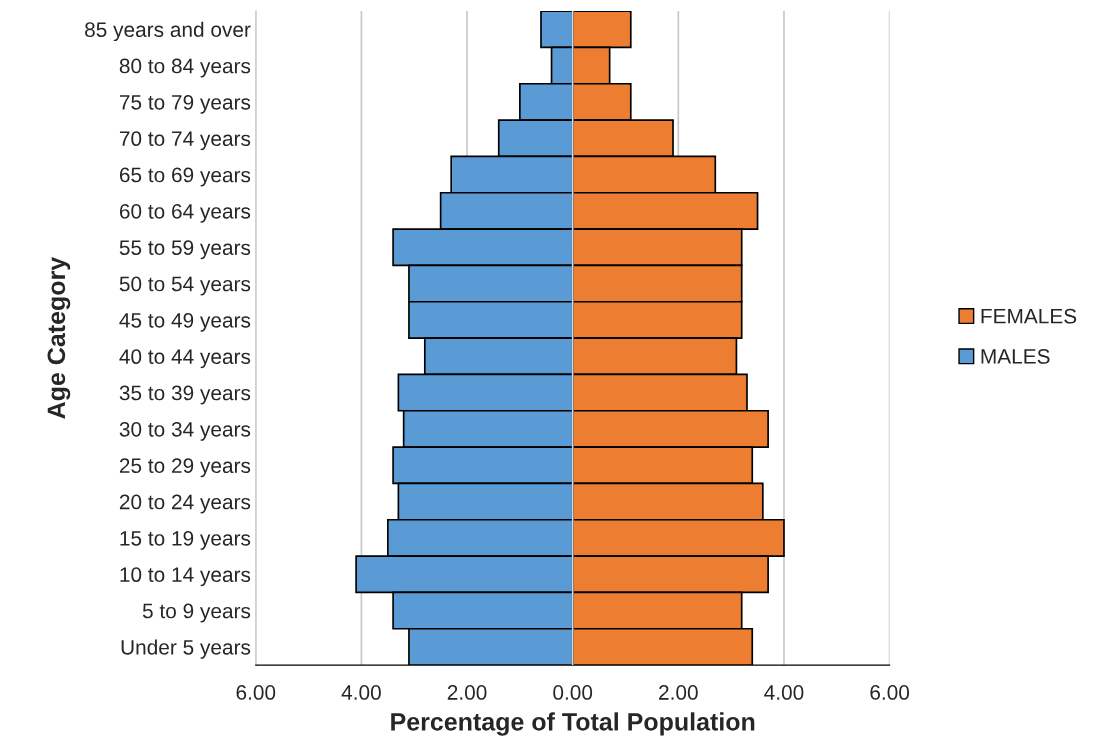  Describe the element at coordinates (185, 359) in the screenshot. I see `y-tick-label: 40 to 44 years` at that location.